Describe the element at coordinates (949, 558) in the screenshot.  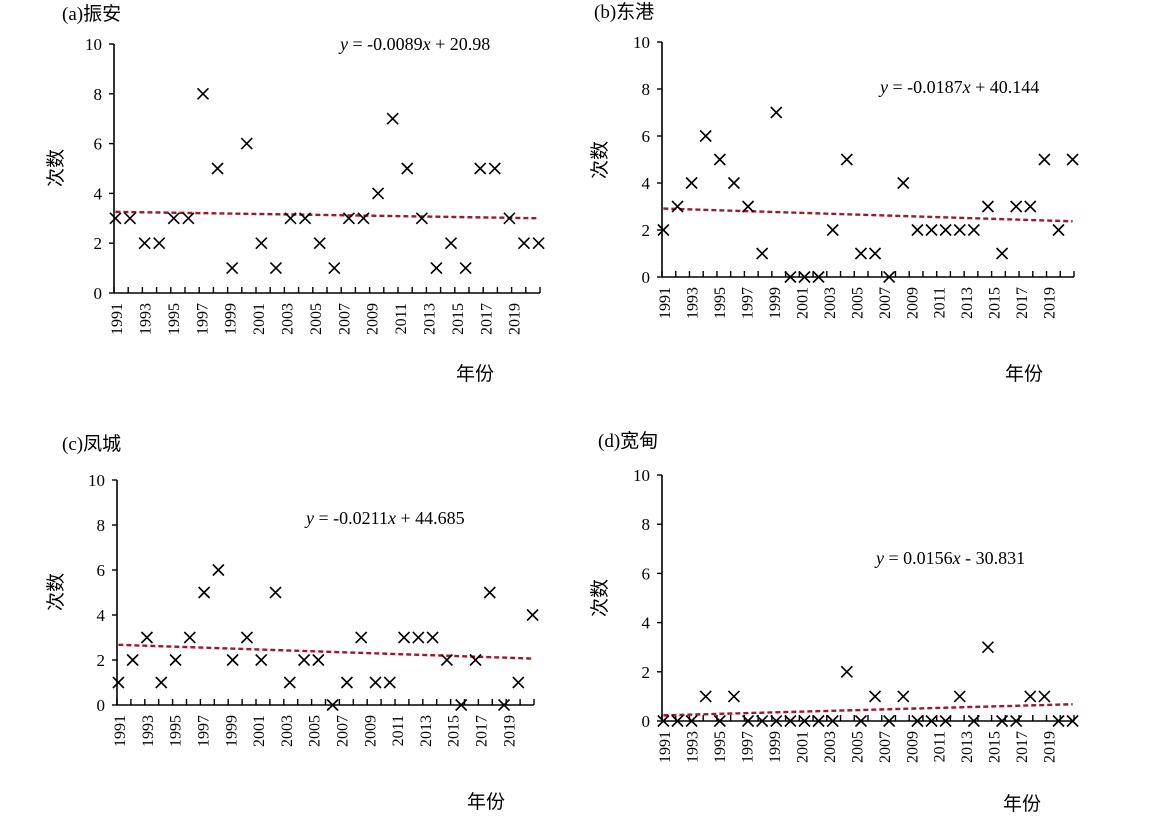
I see `trend-equation: y = 0.0156x - 30.831` at that location.